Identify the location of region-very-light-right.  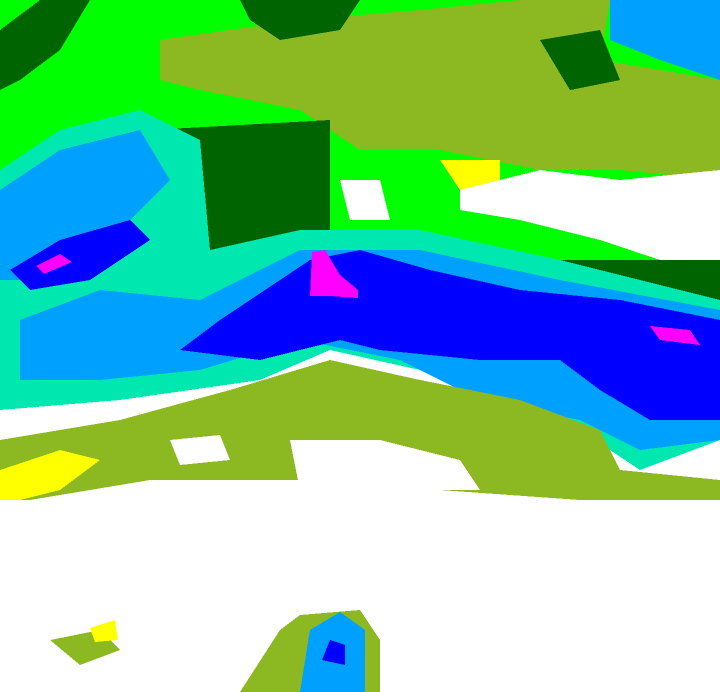
(470, 175).